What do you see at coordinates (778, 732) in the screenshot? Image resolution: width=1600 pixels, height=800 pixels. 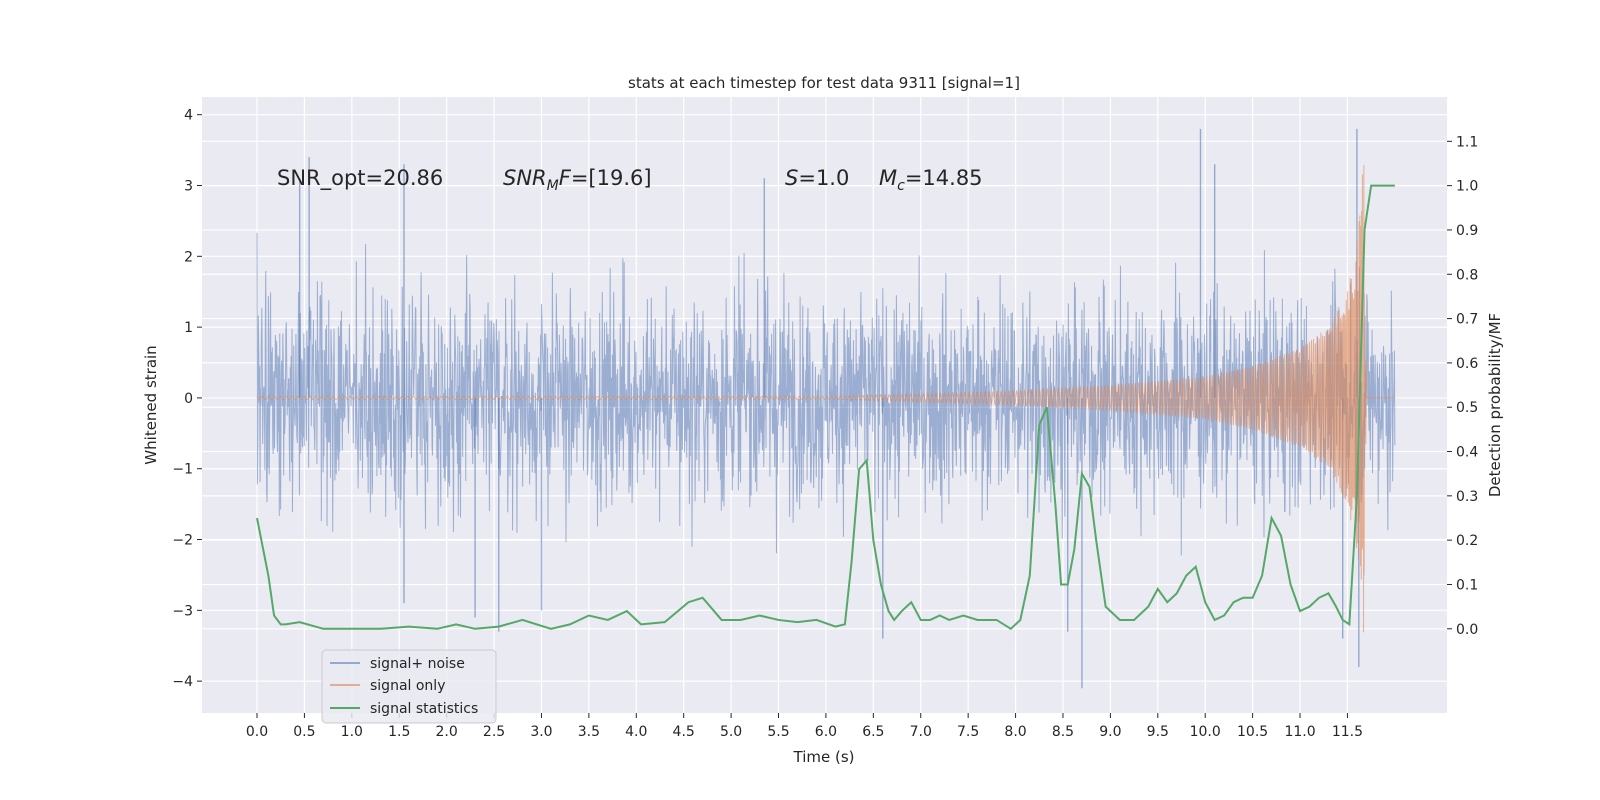 I see `x-tick-label: 5.5` at bounding box center [778, 732].